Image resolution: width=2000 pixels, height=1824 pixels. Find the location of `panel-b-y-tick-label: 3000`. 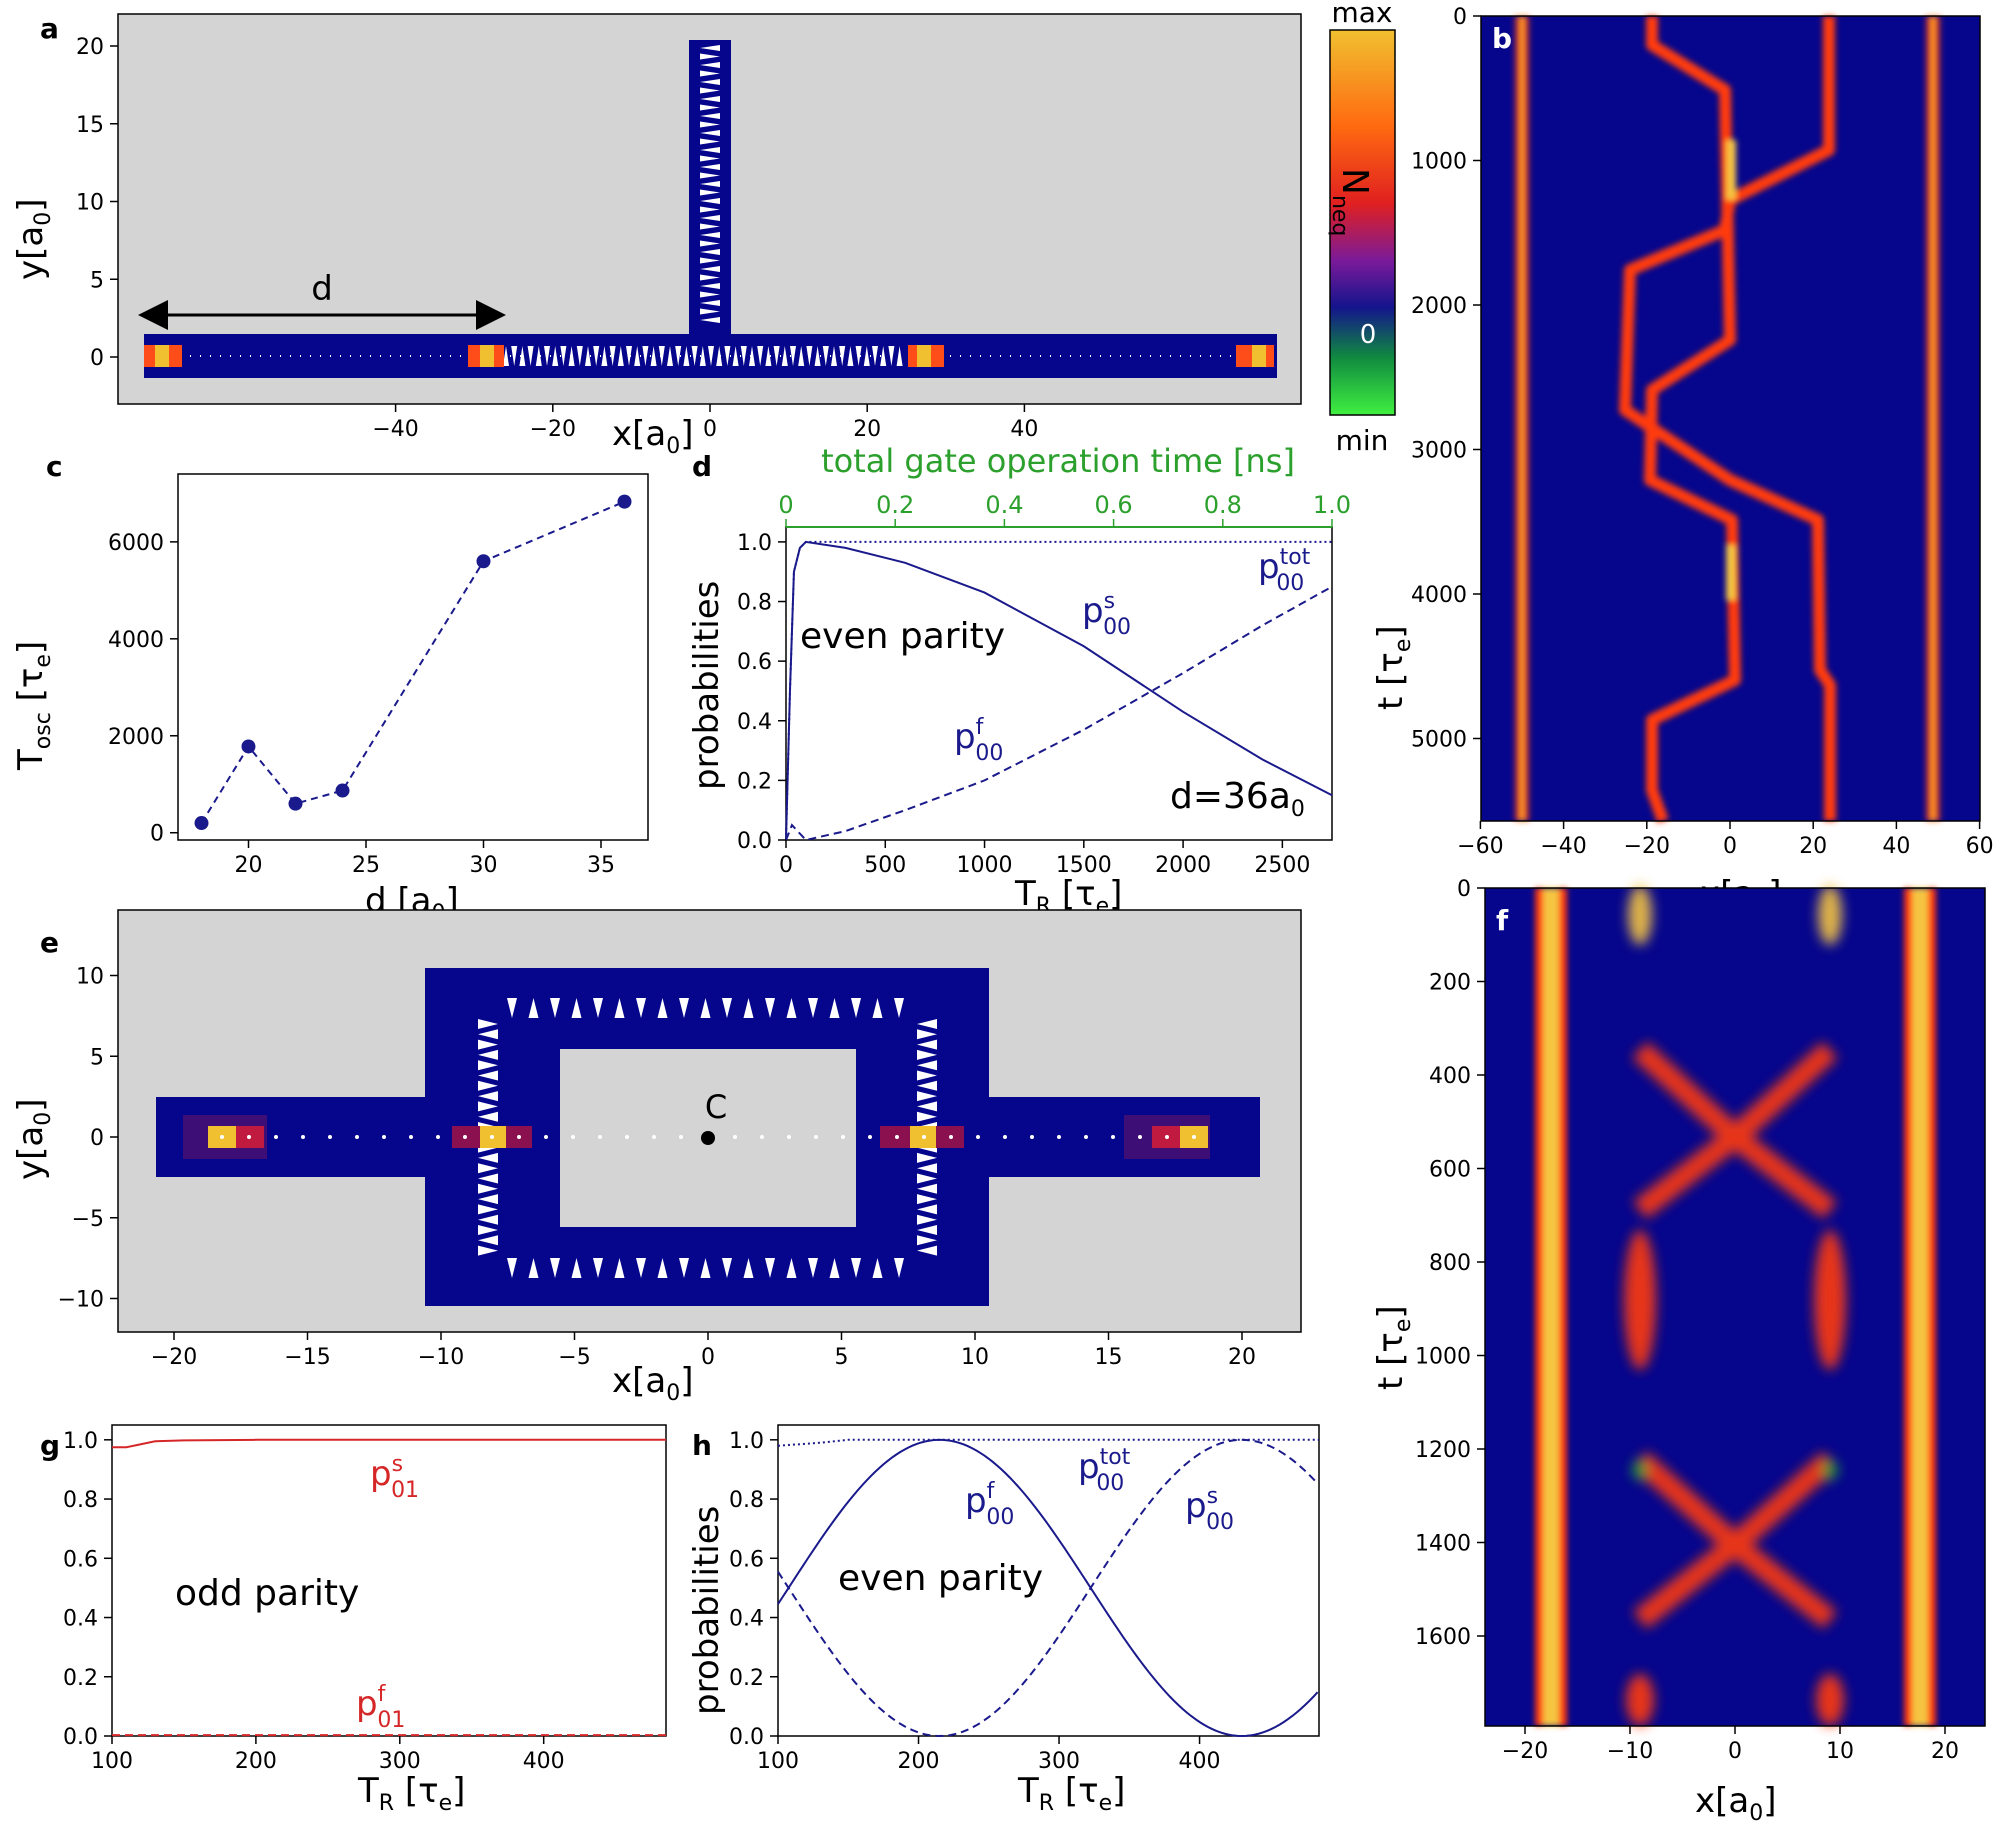

panel-b-y-tick-label: 3000 is located at coordinates (1439, 451).